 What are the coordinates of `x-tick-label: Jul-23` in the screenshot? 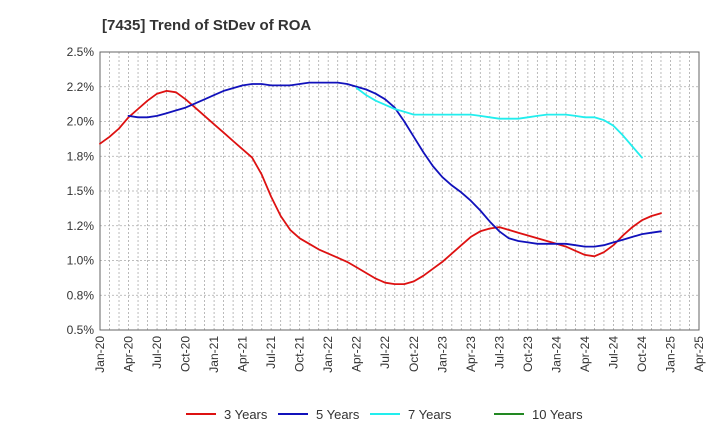 It's located at (499, 352).